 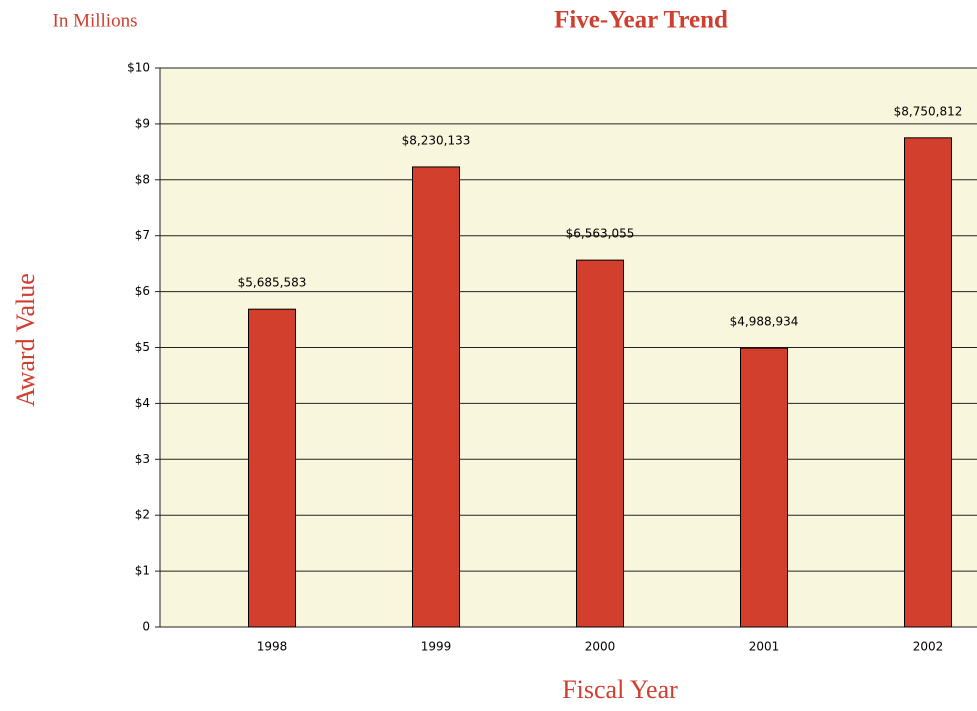 What do you see at coordinates (142, 291) in the screenshot?
I see `y-tick-label: $6` at bounding box center [142, 291].